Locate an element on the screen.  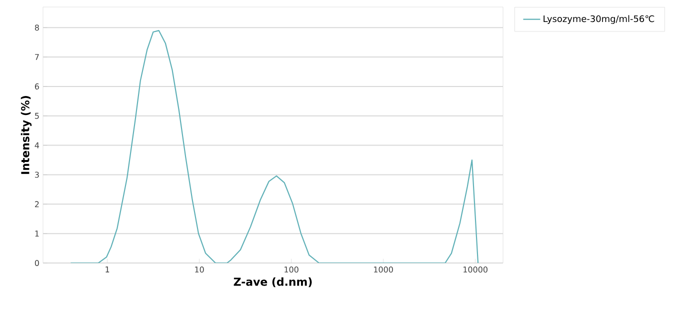
y-axis-title: Intensity (%) is located at coordinates (26, 135).